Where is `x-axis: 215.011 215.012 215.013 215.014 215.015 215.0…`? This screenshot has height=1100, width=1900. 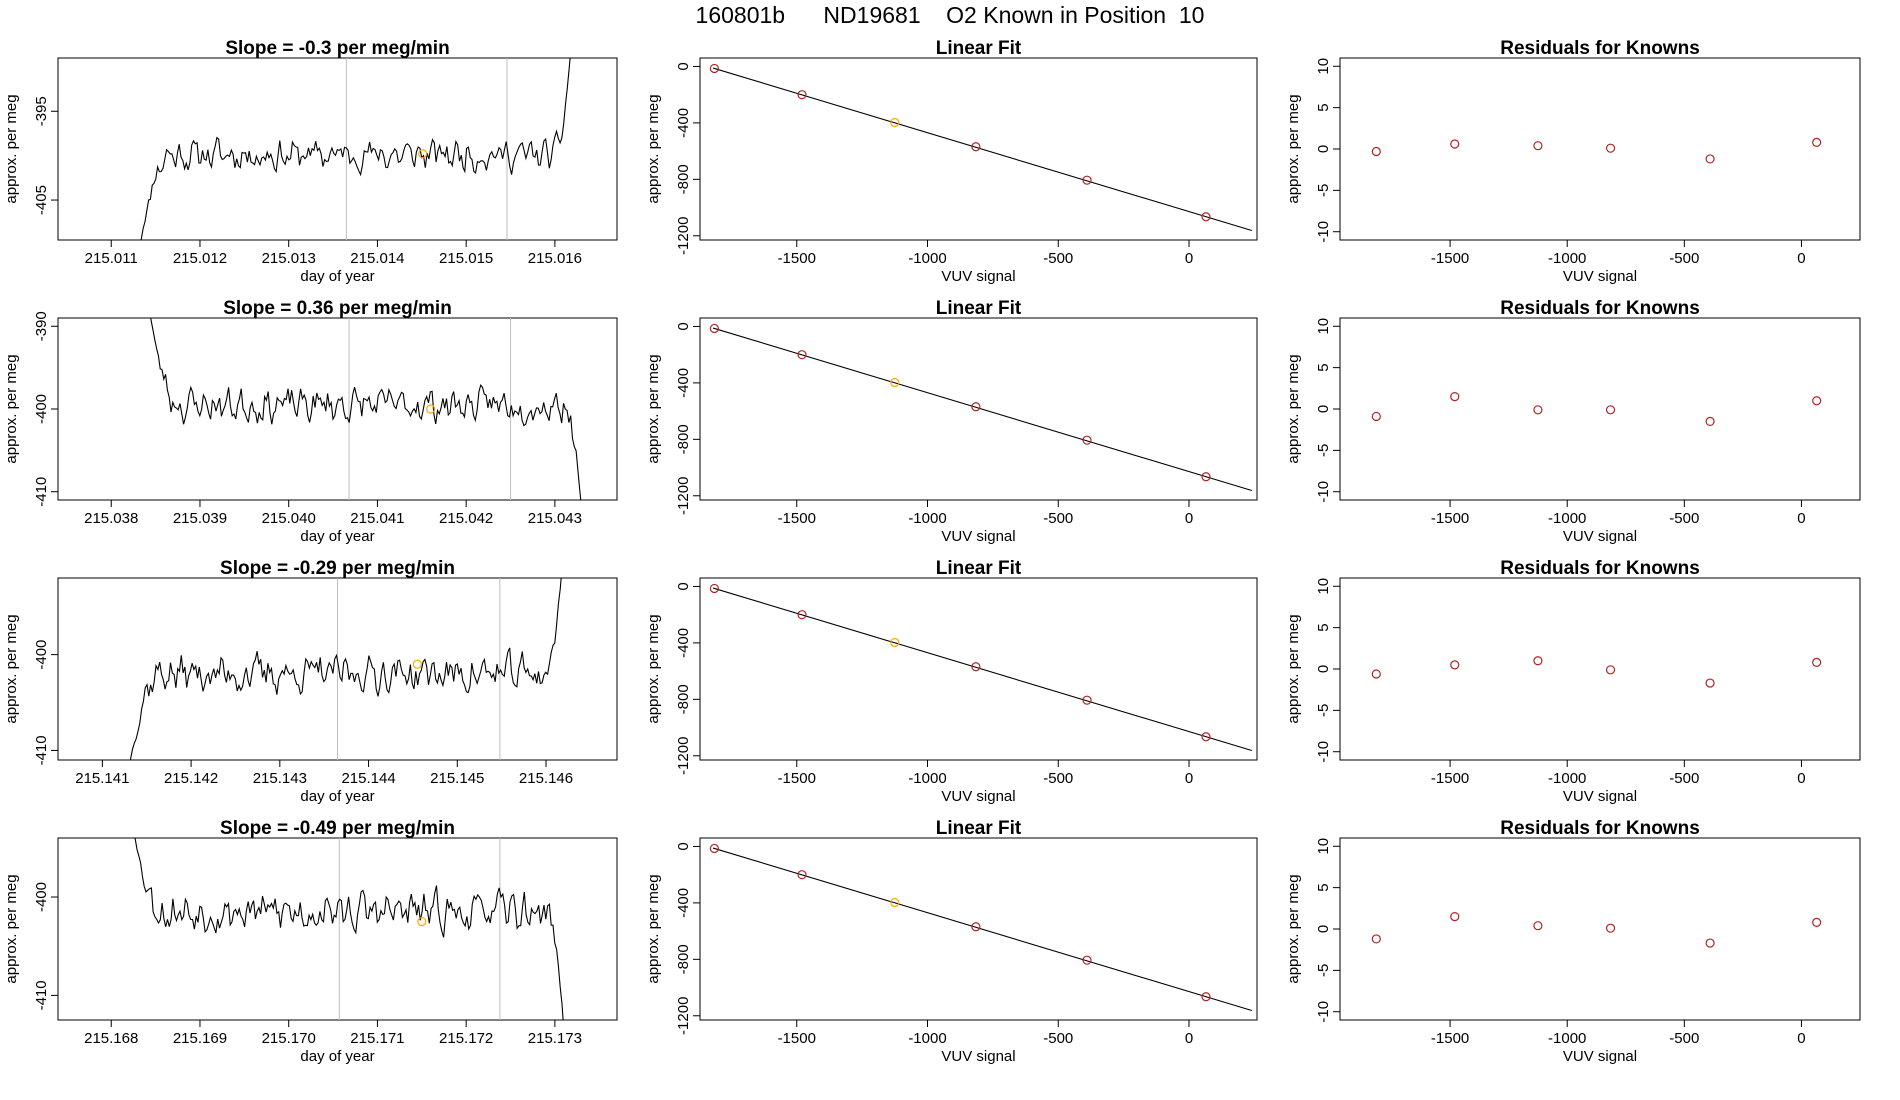
x-axis: 215.011 215.012 215.013 215.014 215.015 215.0… is located at coordinates (333, 253).